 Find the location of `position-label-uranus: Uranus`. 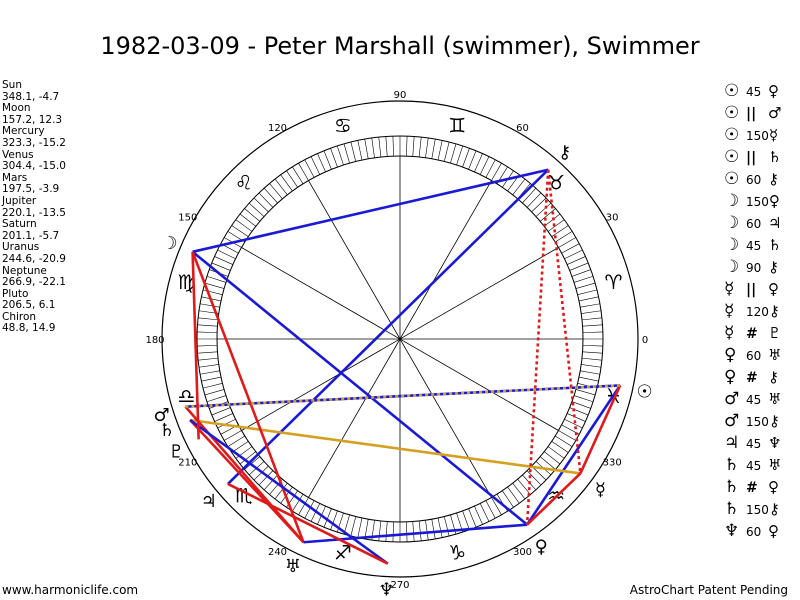

position-label-uranus: Uranus is located at coordinates (21, 247).